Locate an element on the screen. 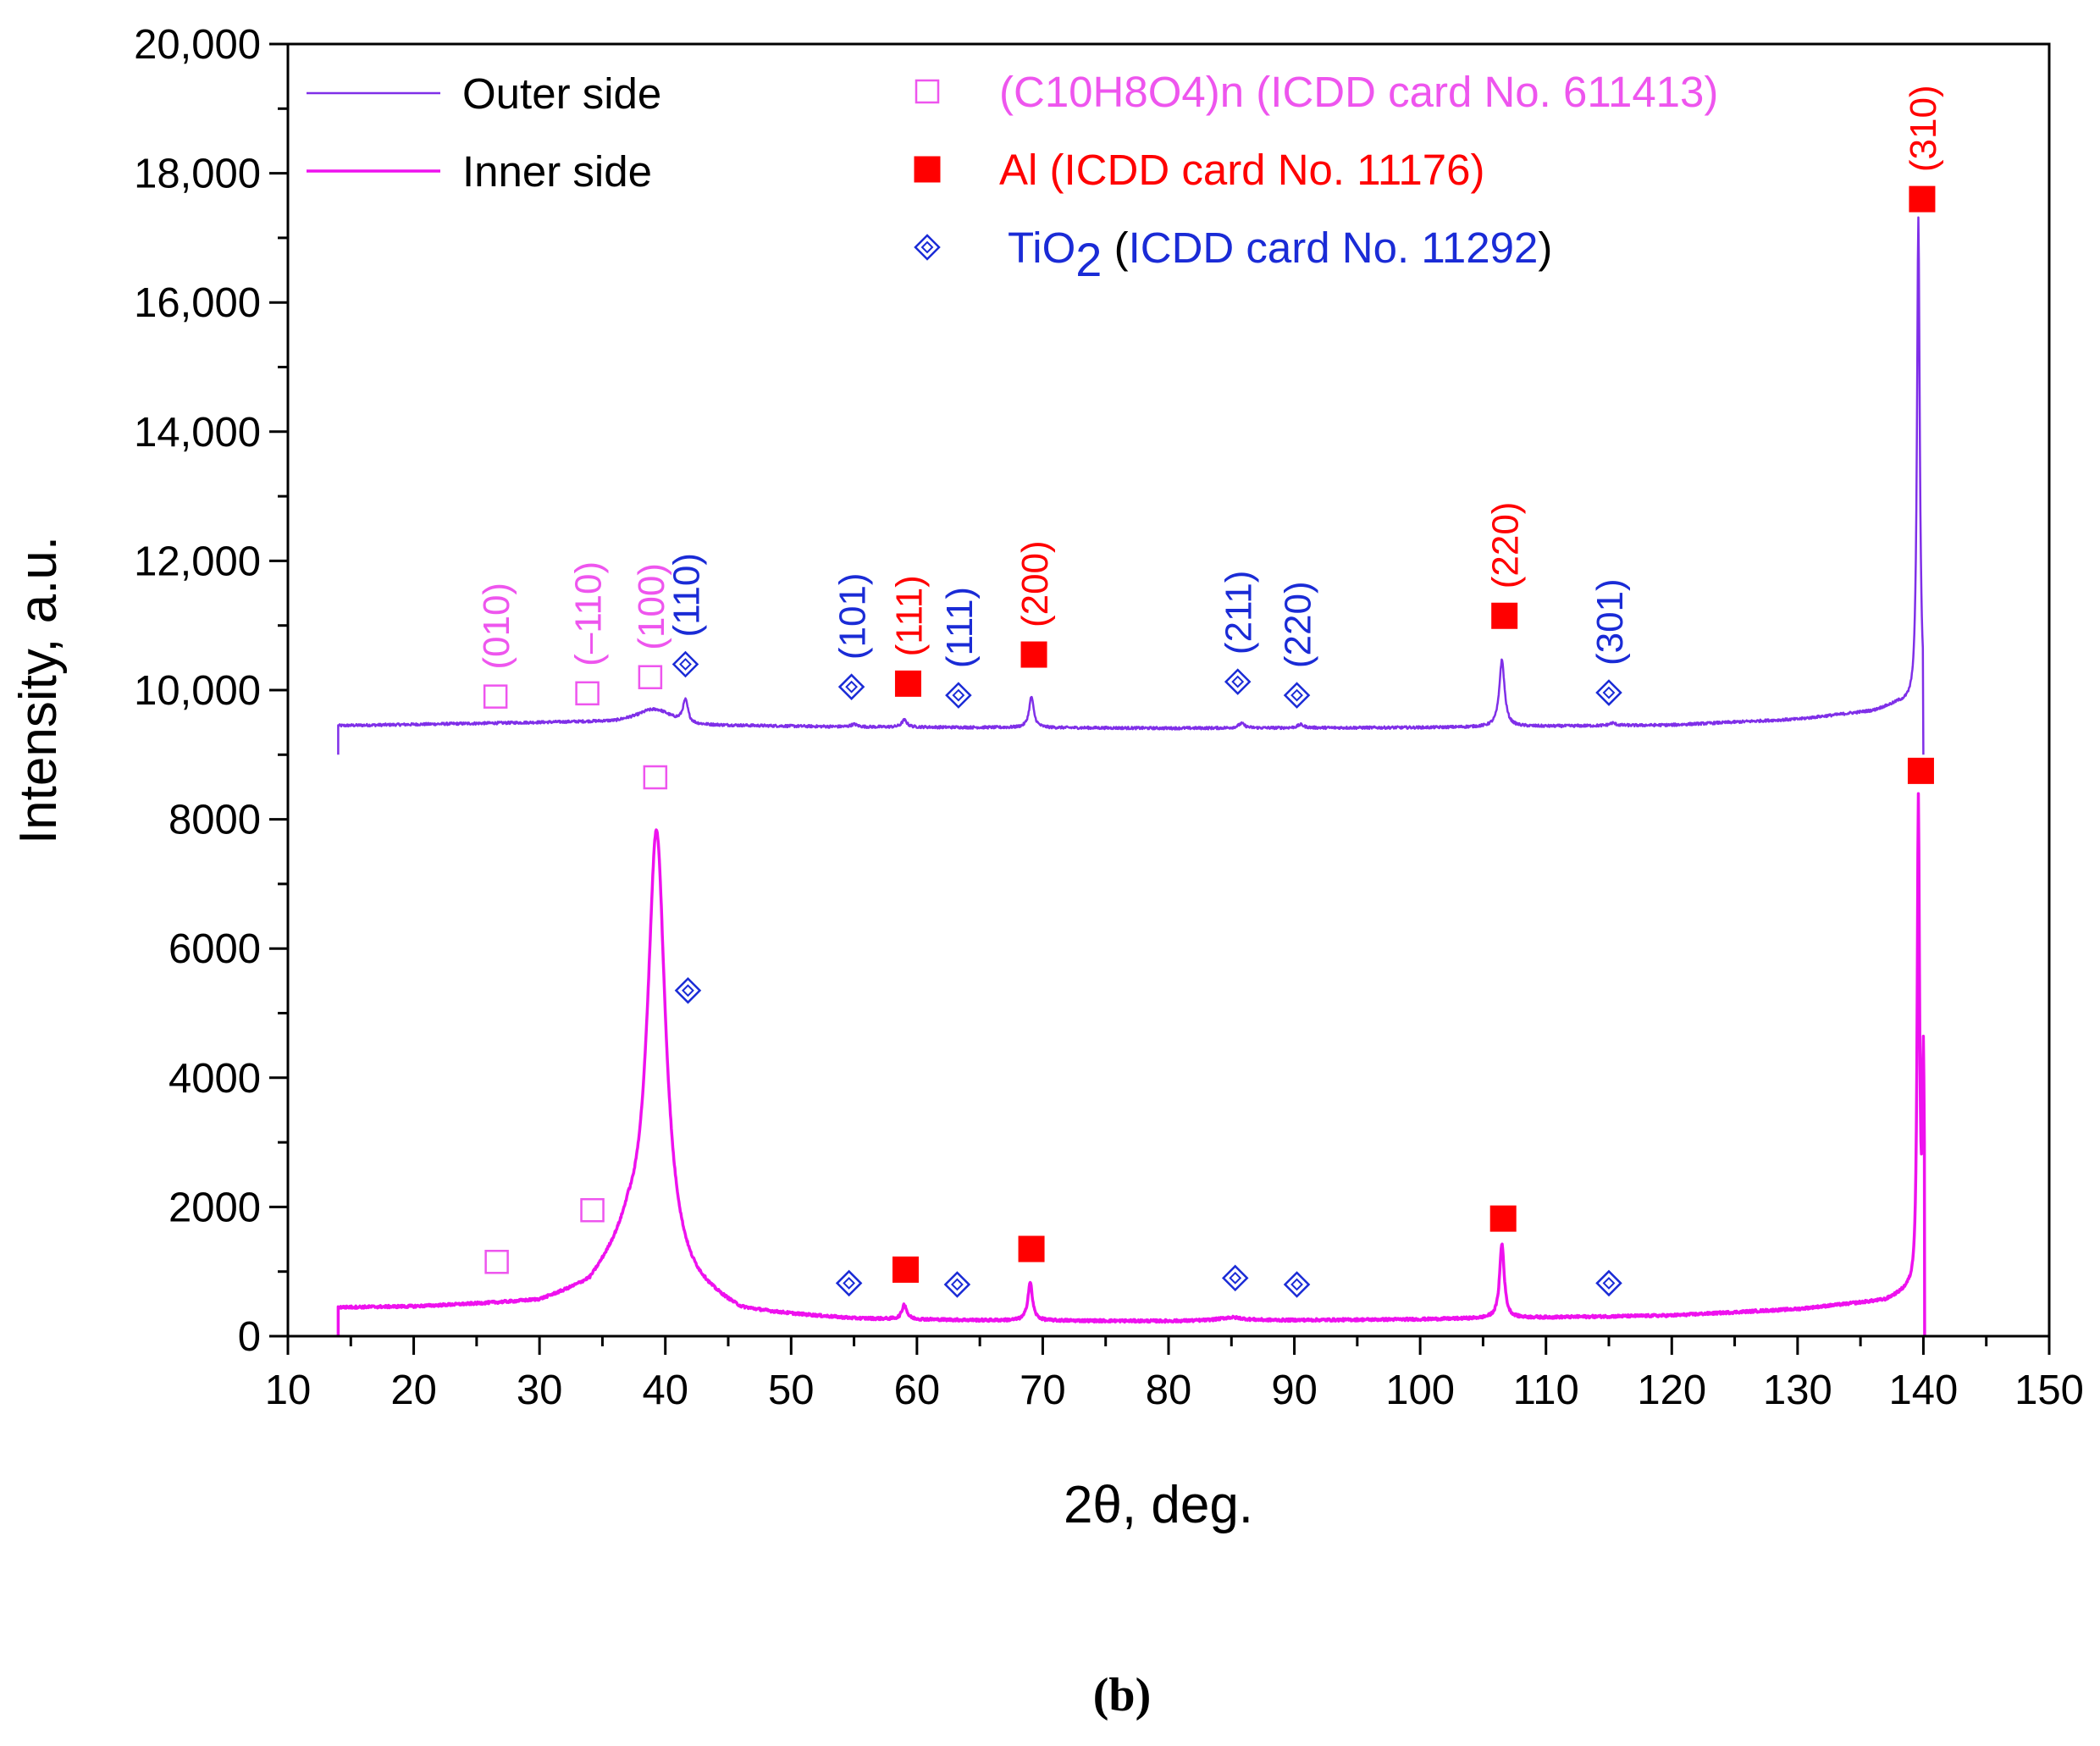  legend-marker-label: (C10H8O4)n (ICDD card No. 611413) is located at coordinates (1358, 92).